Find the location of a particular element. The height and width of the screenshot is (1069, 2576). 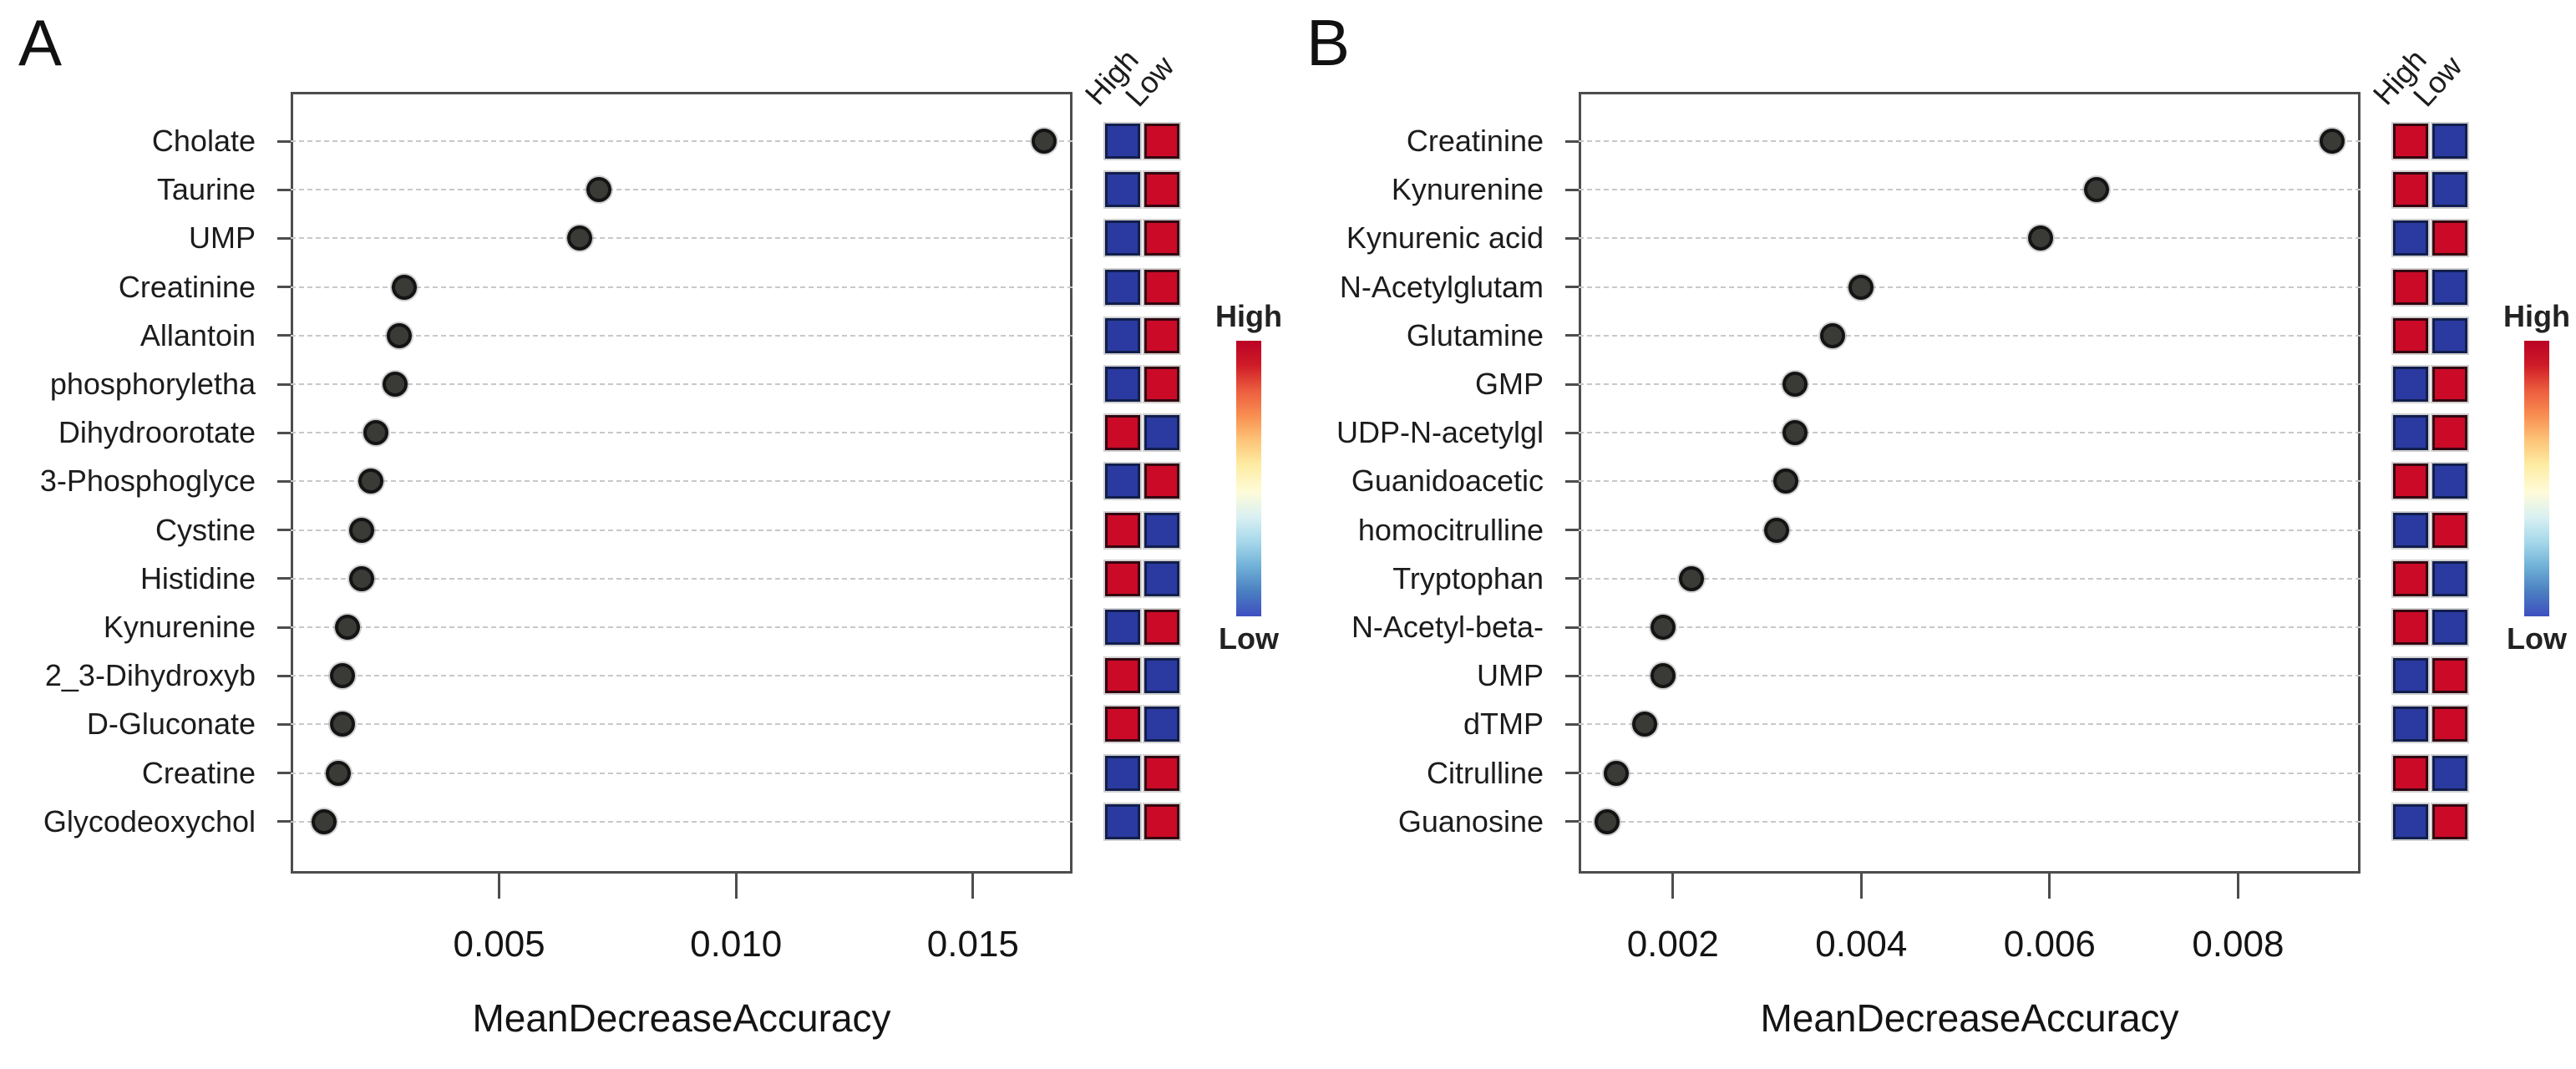

row-label: Creatine is located at coordinates (198, 772).